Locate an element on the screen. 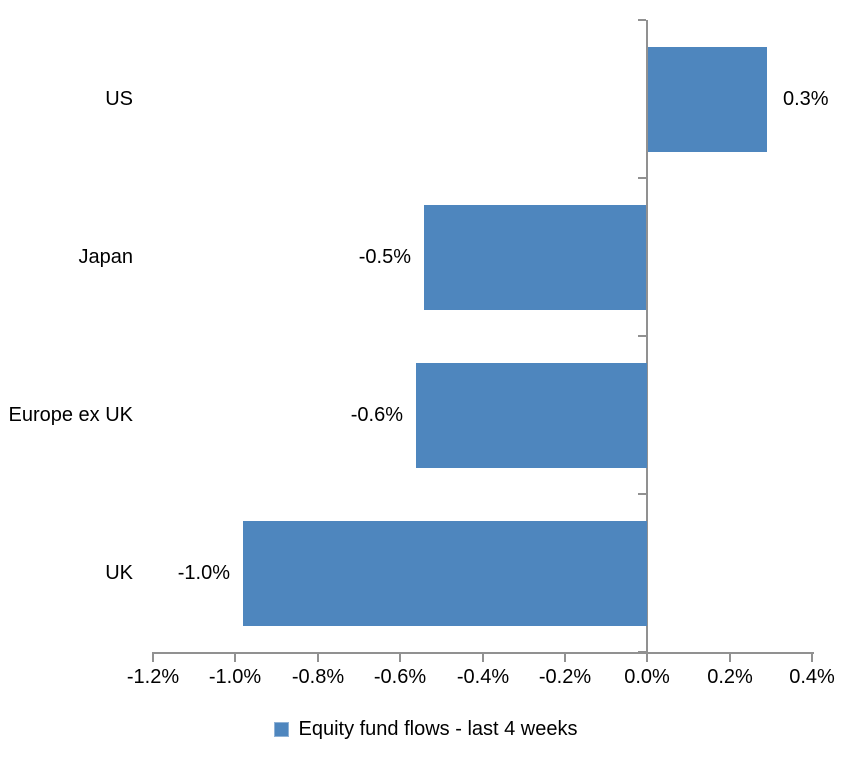  data-label-us: 0.3% is located at coordinates (806, 99).